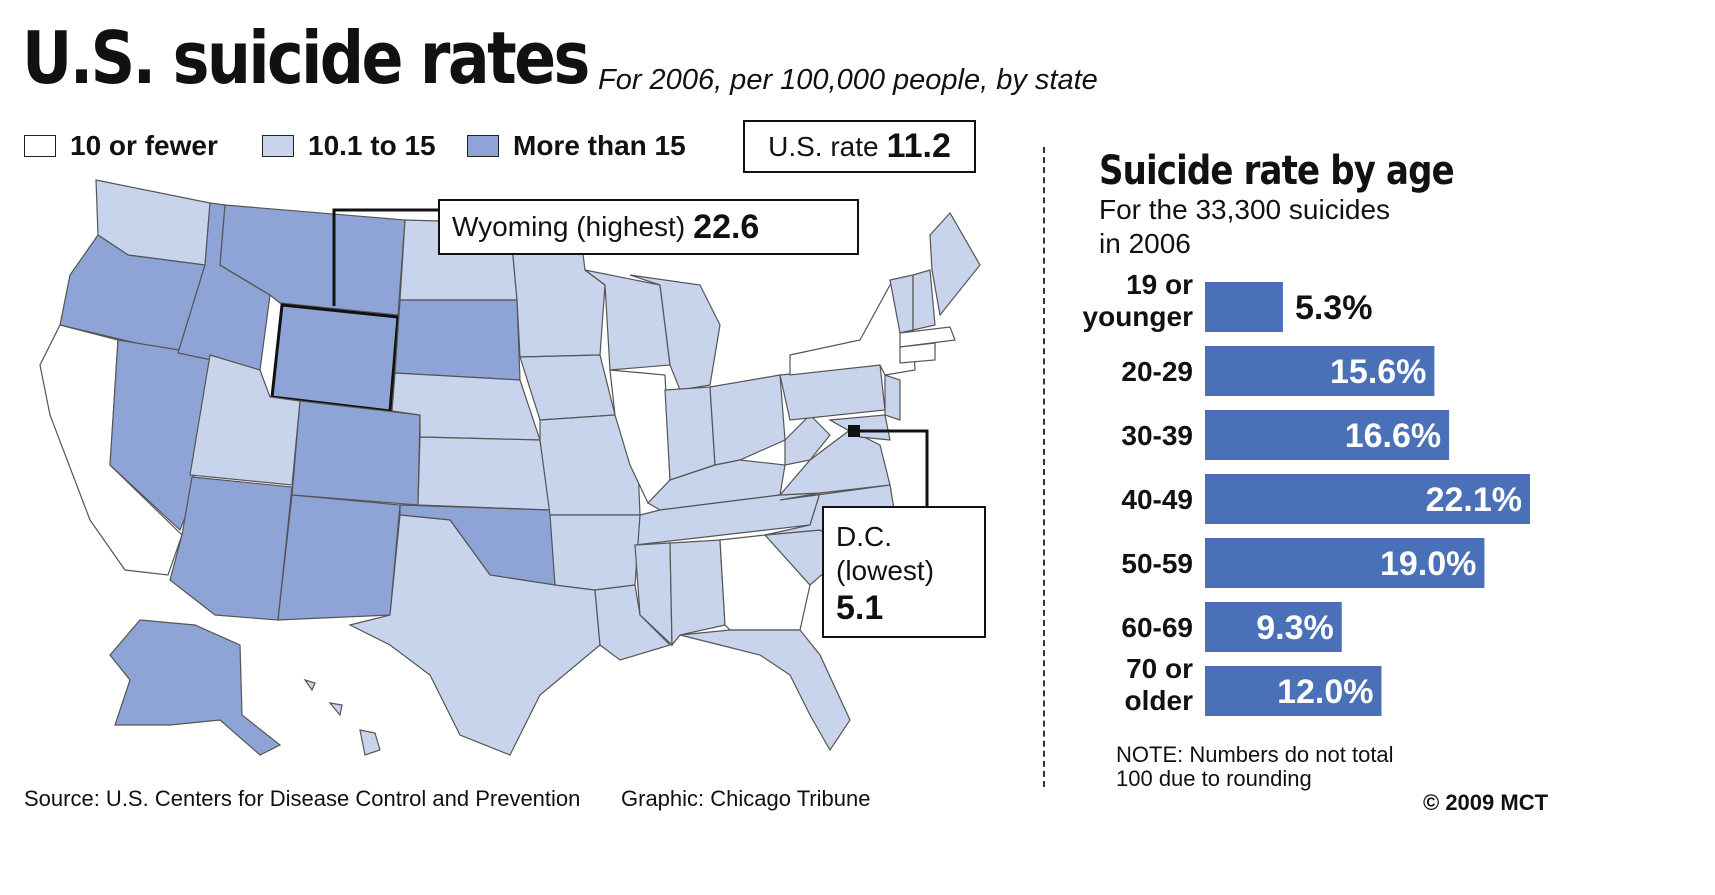  What do you see at coordinates (1393, 436) in the screenshot?
I see `age-bar-label-2: 16.6%` at bounding box center [1393, 436].